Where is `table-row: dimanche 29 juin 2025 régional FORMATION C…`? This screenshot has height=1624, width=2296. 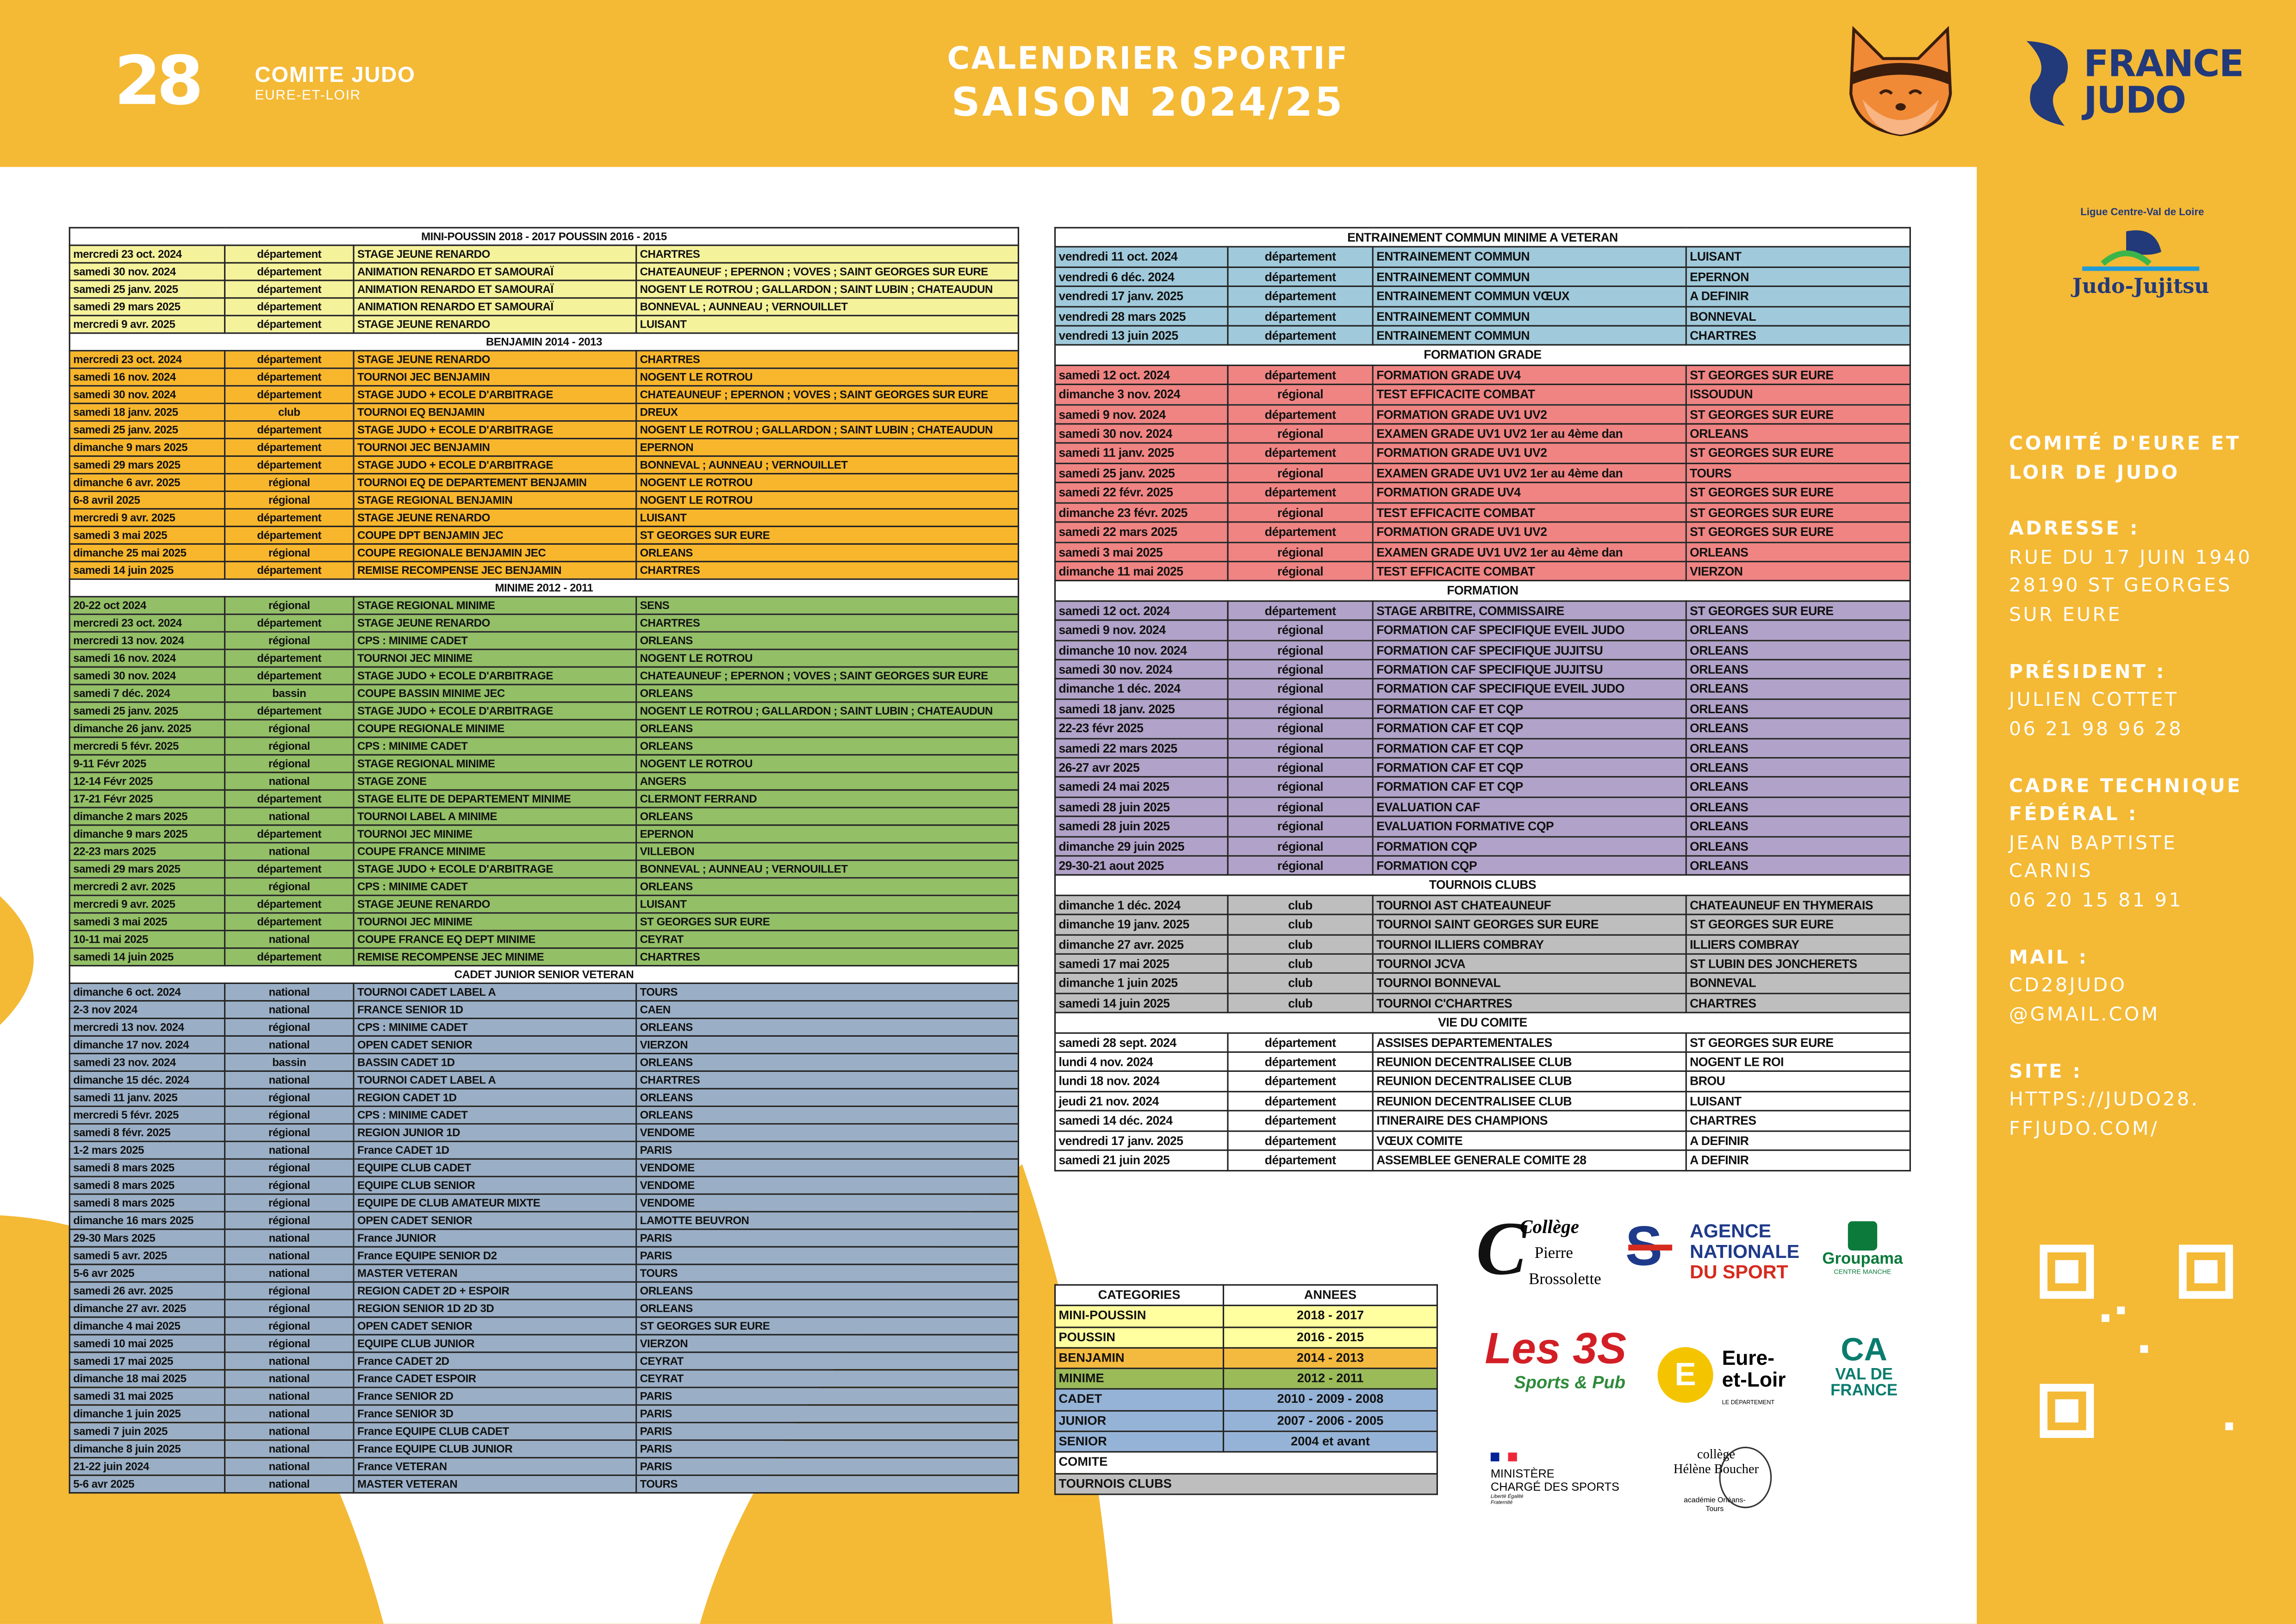 table-row: dimanche 29 juin 2025 régional FORMATION C… is located at coordinates (1482, 846).